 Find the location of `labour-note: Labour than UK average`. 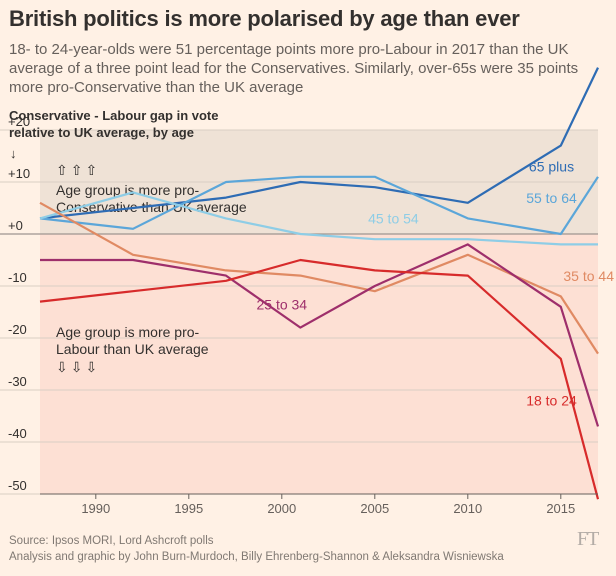

labour-note: Labour than UK average is located at coordinates (132, 349).